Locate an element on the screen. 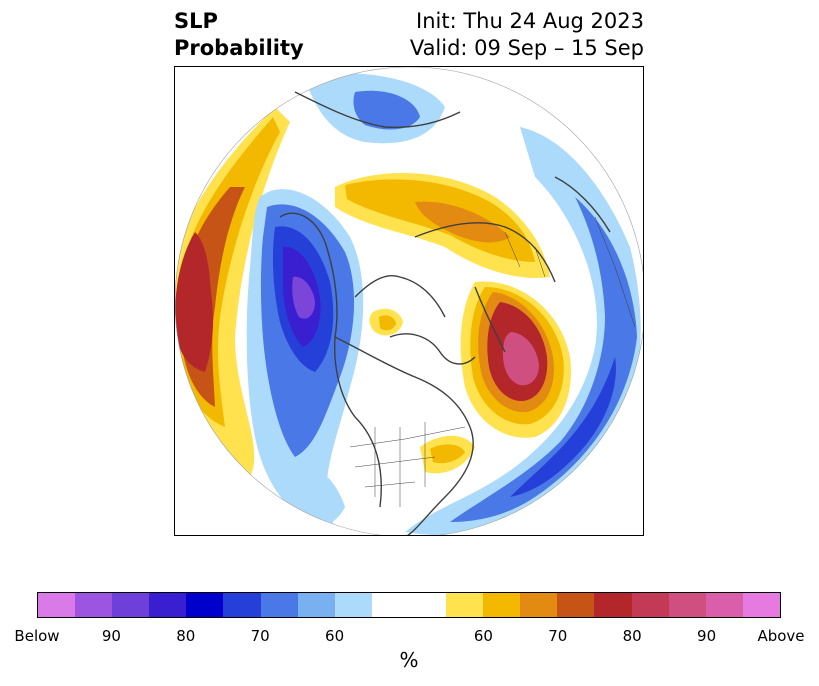 This screenshot has width=819, height=686. siberia-below-moderate is located at coordinates (386, 110).